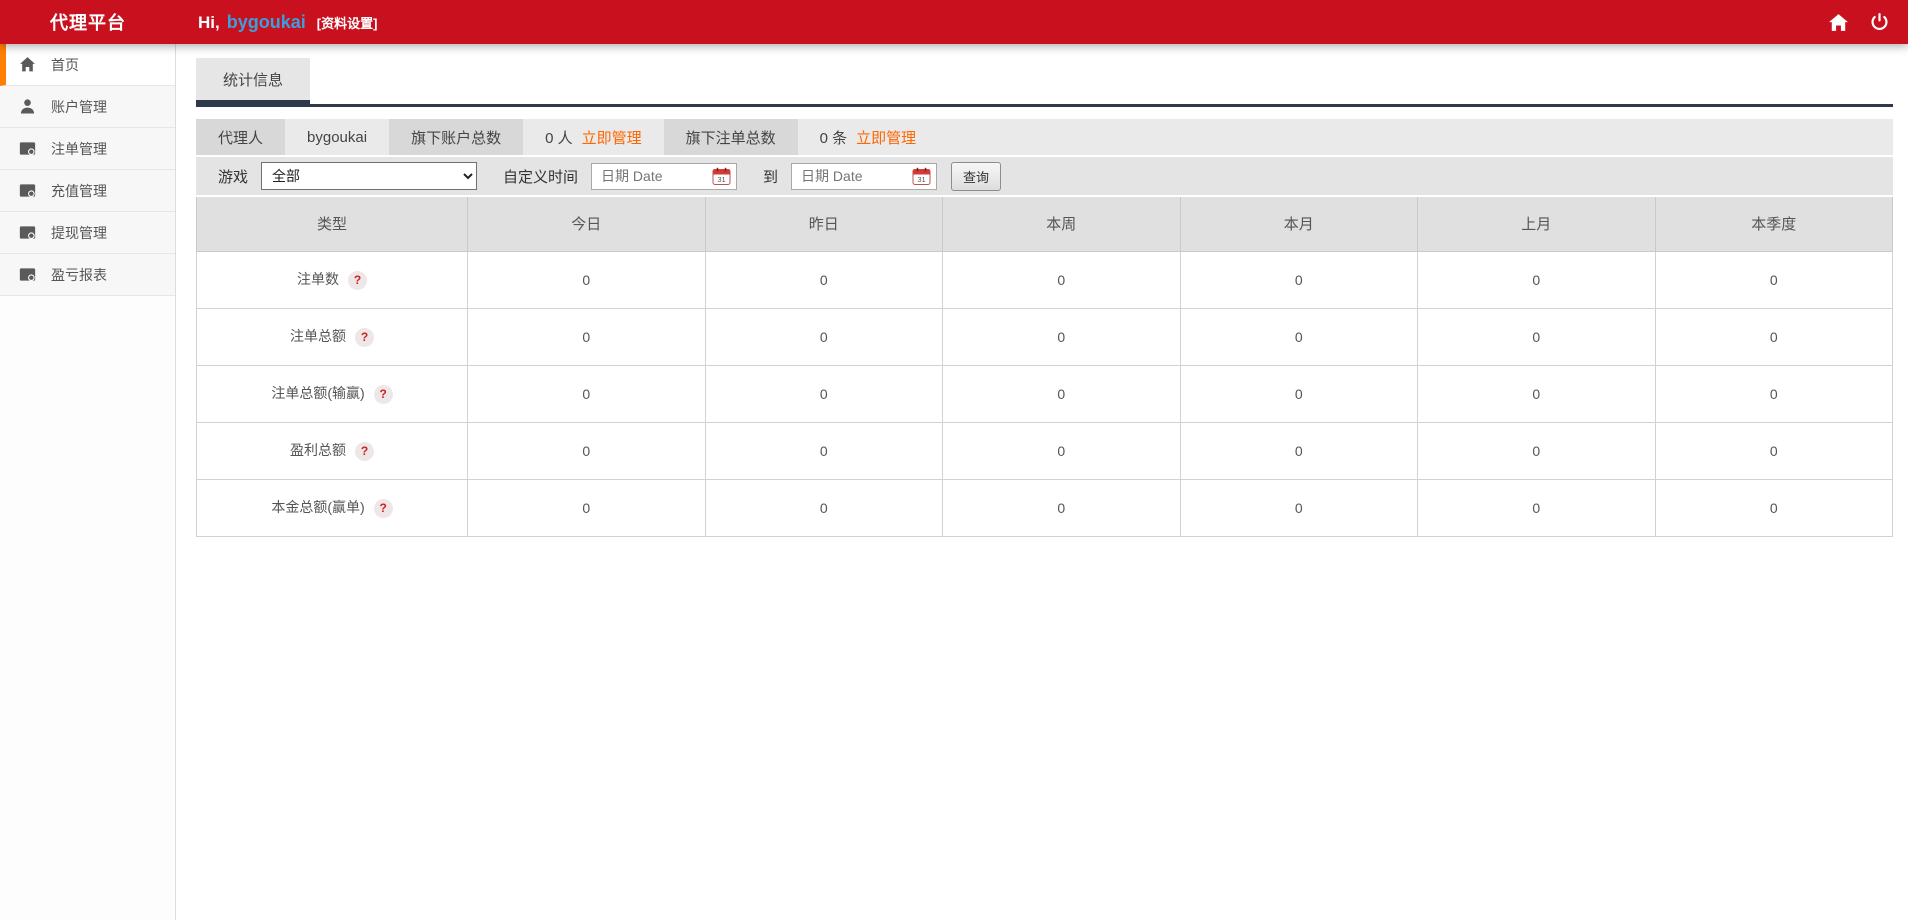 The height and width of the screenshot is (920, 1908). What do you see at coordinates (266, 21) in the screenshot?
I see `username: bygoukai` at bounding box center [266, 21].